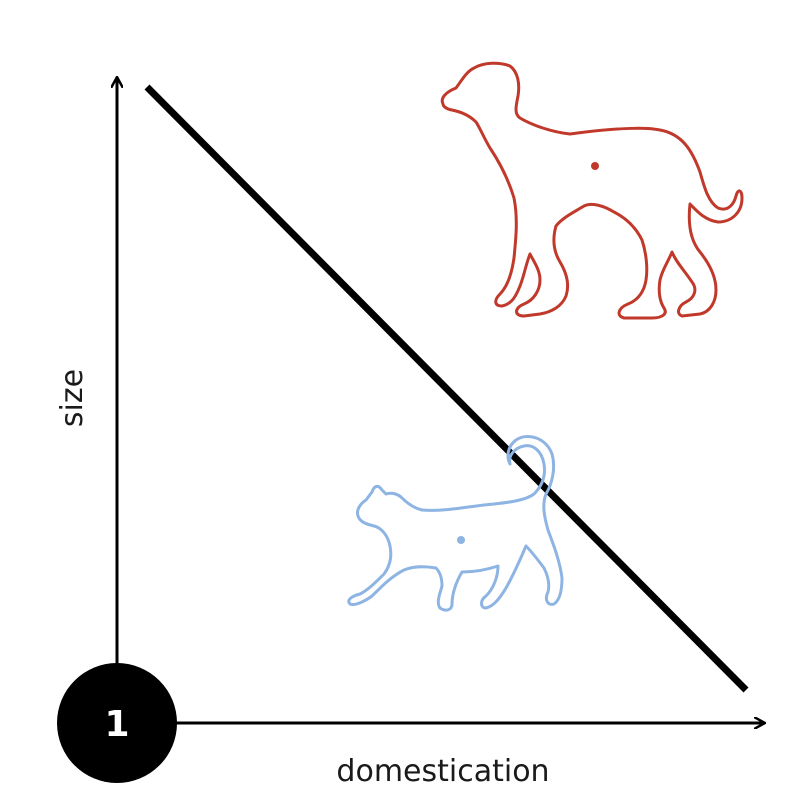 This screenshot has height=797, width=797. I want to click on dog-icon, so click(592, 190).